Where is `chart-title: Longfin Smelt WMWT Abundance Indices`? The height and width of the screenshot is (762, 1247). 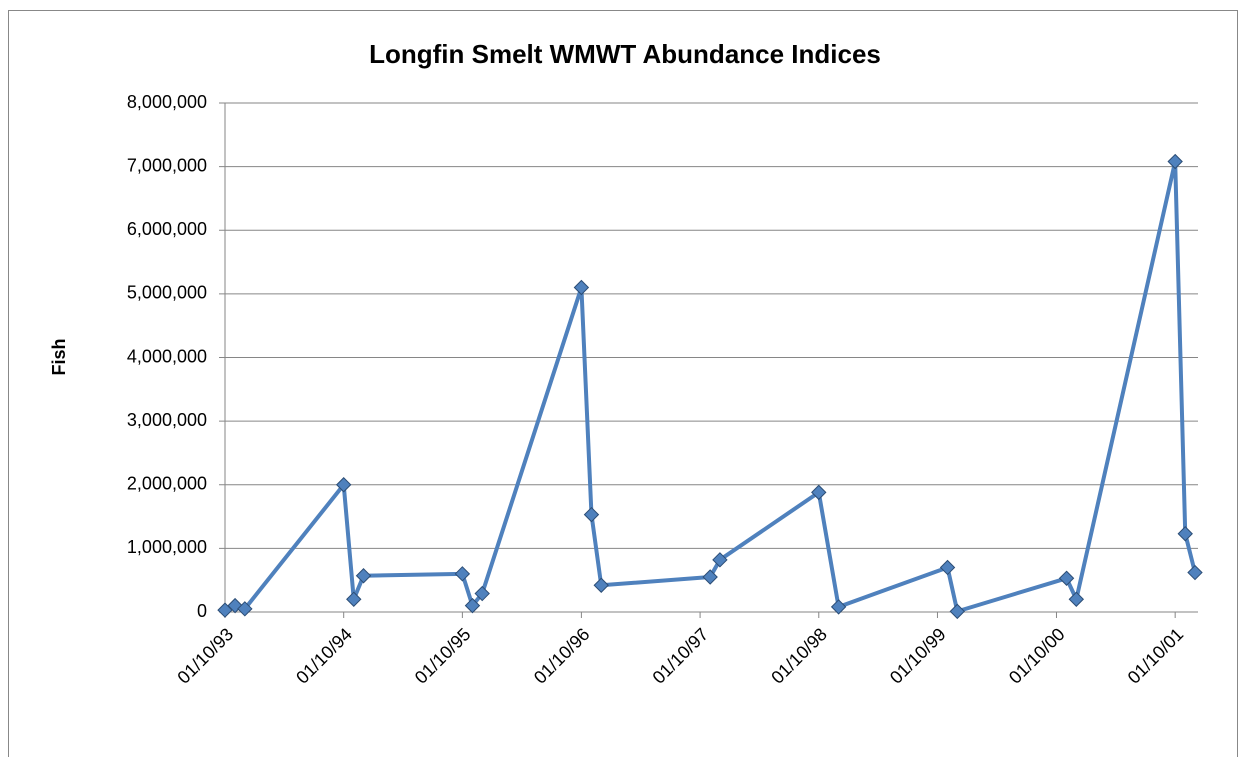
chart-title: Longfin Smelt WMWT Abundance Indices is located at coordinates (625, 54).